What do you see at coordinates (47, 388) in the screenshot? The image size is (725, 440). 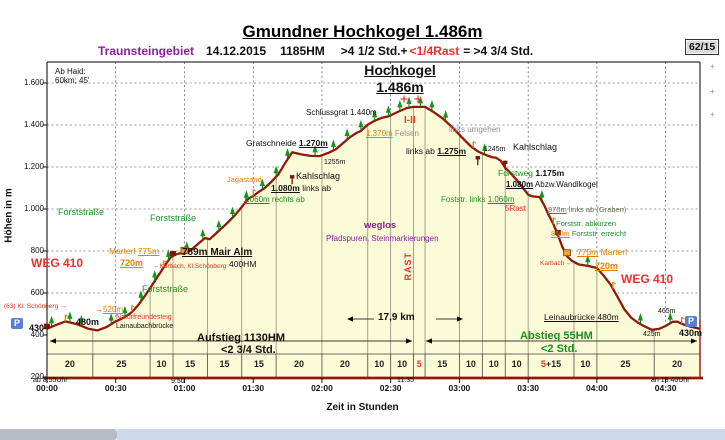 I see `x-tick-label: 00:00` at bounding box center [47, 388].